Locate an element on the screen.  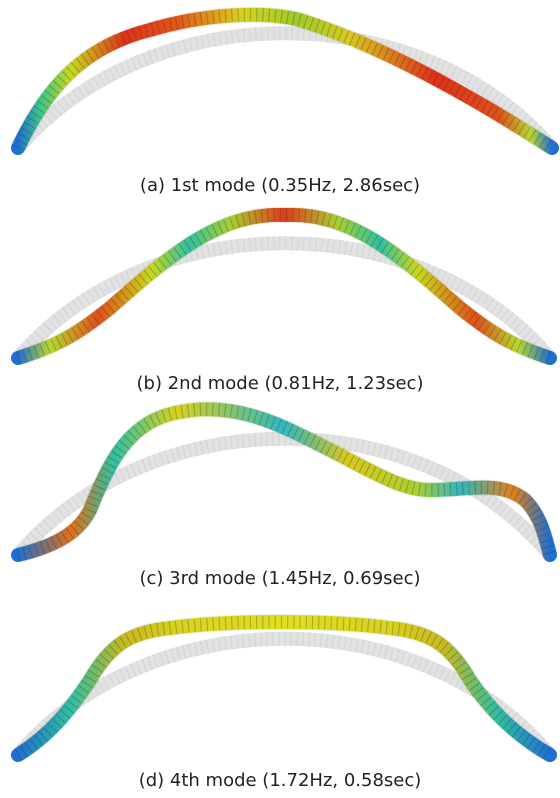
caption: (d) 4th mode (1.72Hz, 0.58sec) is located at coordinates (280, 780).